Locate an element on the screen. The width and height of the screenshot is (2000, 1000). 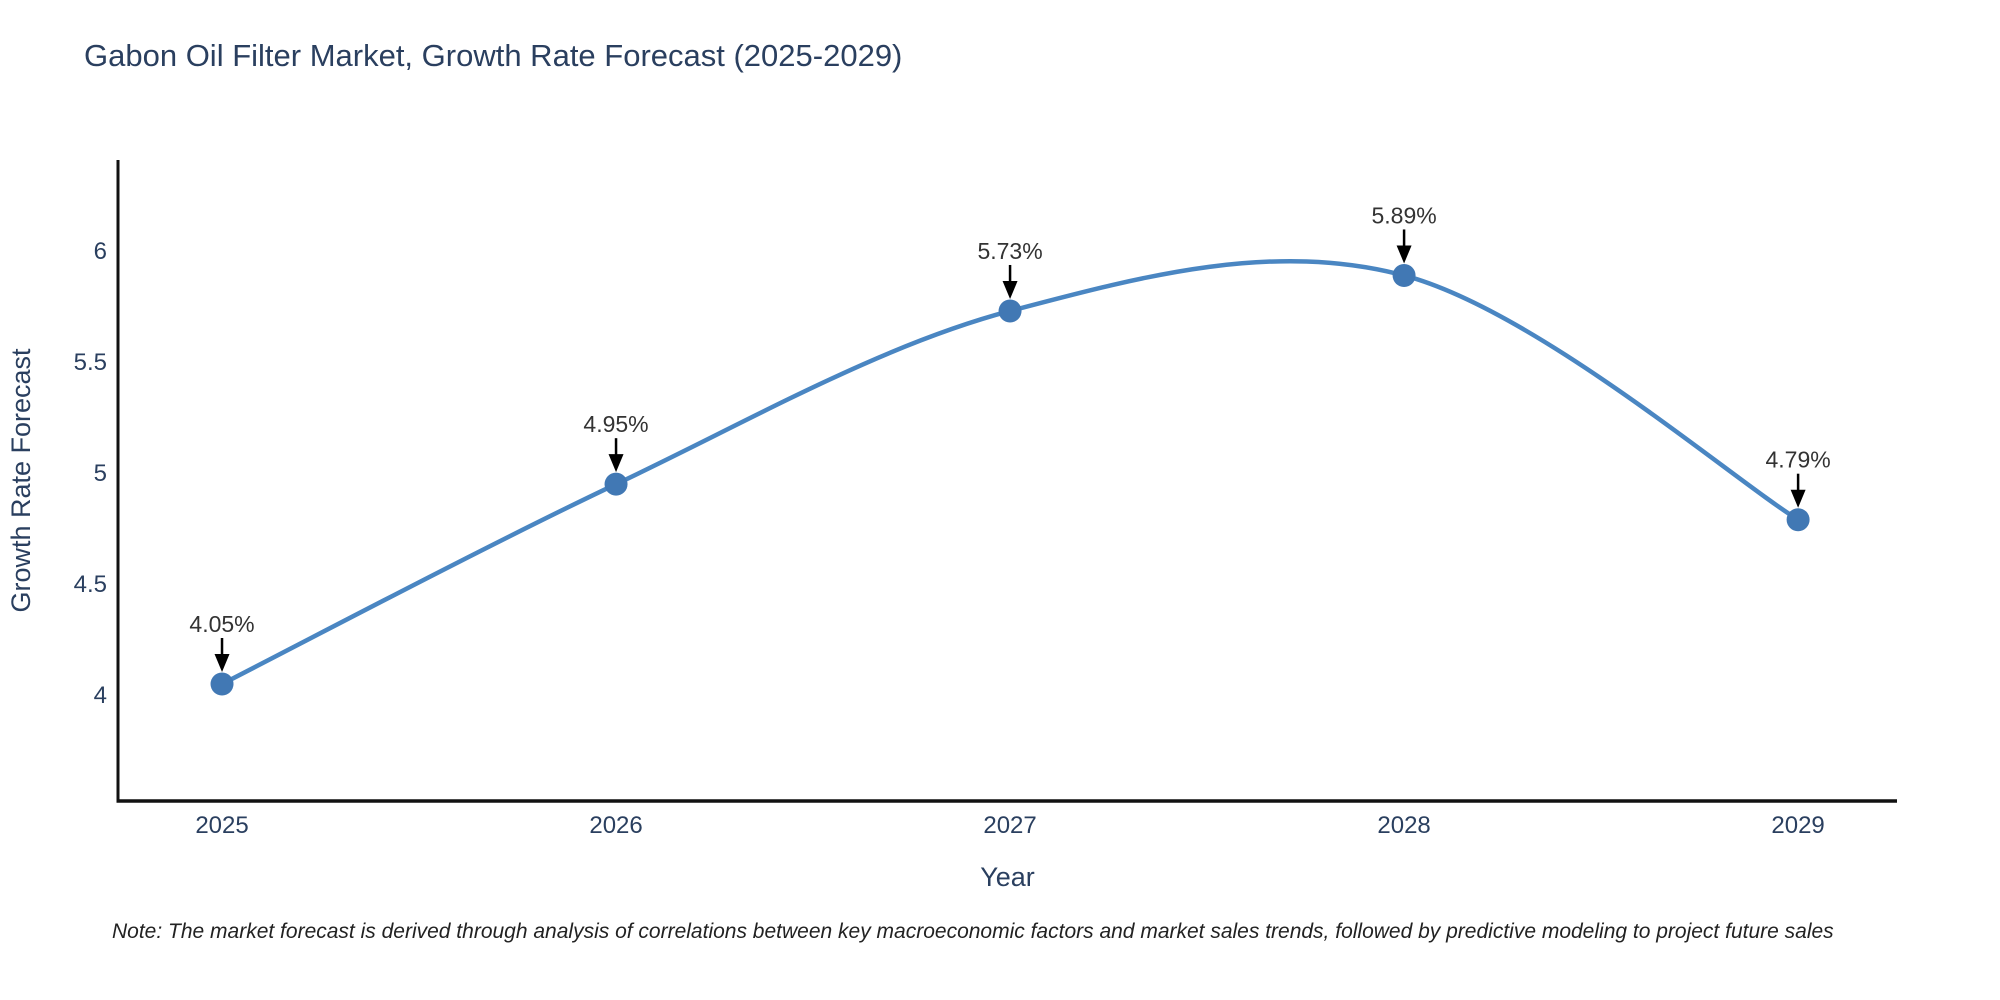
x-tick-label: 2029 is located at coordinates (1797, 825).